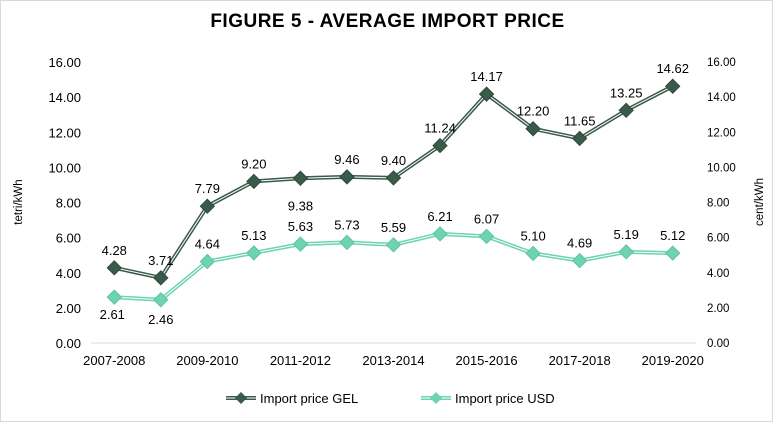  I want to click on data-label-gel: 14.62, so click(672, 68).